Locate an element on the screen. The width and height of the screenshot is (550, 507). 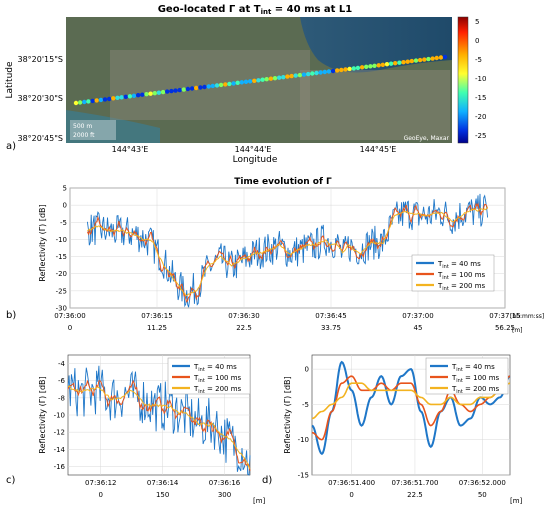
xtick-label: 07:36:51.700 is located at coordinates (414, 483).